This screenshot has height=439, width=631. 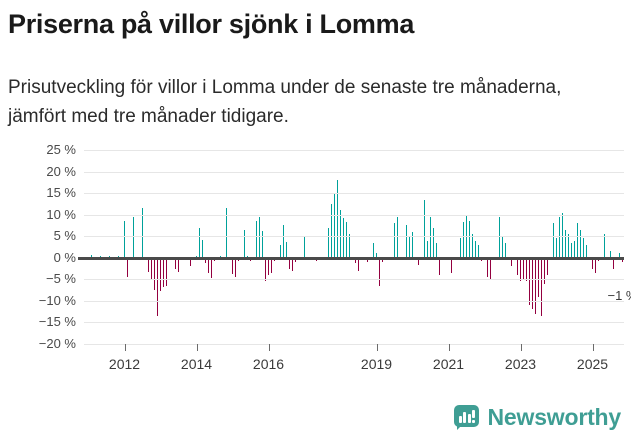 What do you see at coordinates (211, 24) in the screenshot?
I see `page-title: Priserna på villor sjönk i Lomma` at bounding box center [211, 24].